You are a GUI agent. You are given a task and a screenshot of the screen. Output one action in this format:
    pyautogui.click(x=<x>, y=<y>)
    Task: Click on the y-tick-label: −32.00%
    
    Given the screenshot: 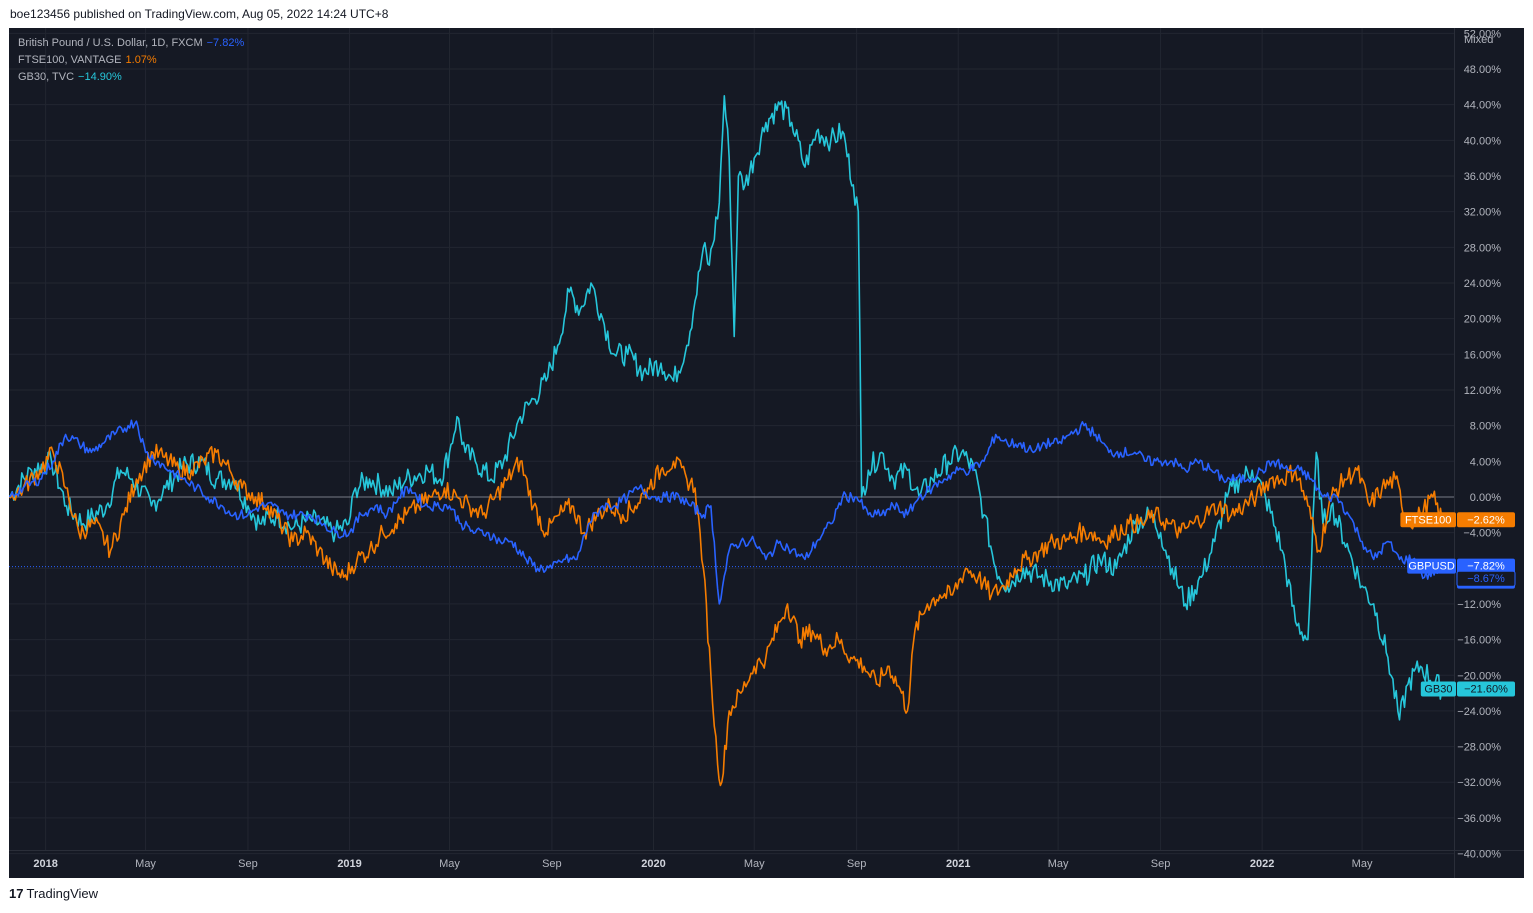 What is the action you would take?
    pyautogui.click(x=1479, y=783)
    